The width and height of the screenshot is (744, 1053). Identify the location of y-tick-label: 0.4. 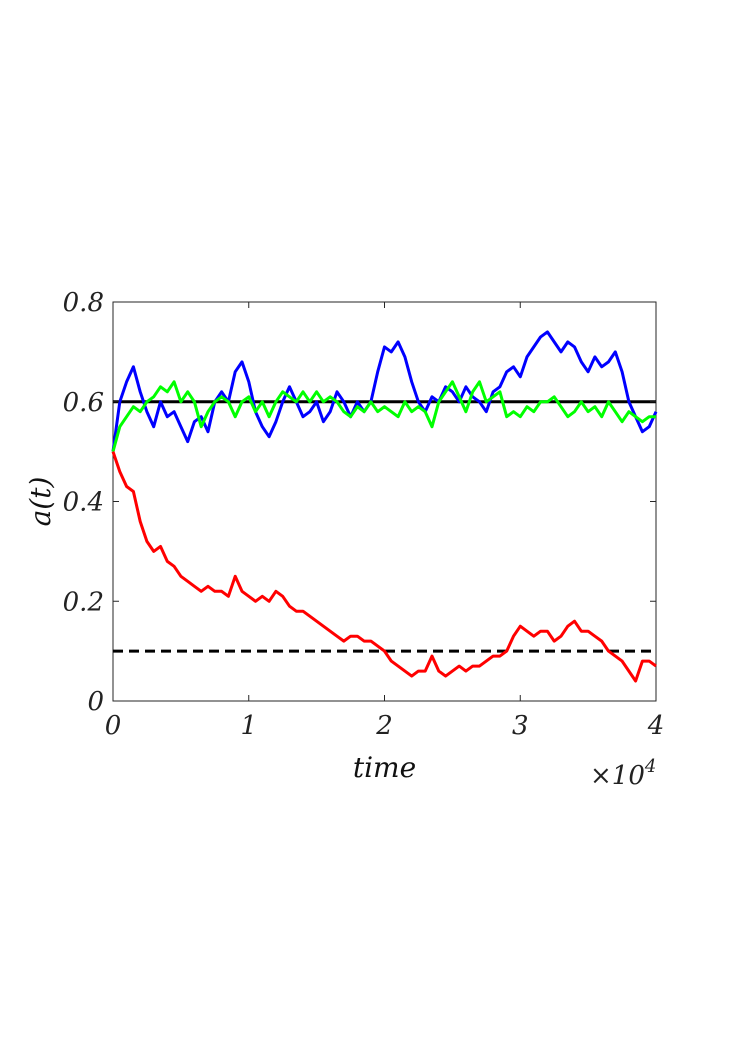
(83, 503).